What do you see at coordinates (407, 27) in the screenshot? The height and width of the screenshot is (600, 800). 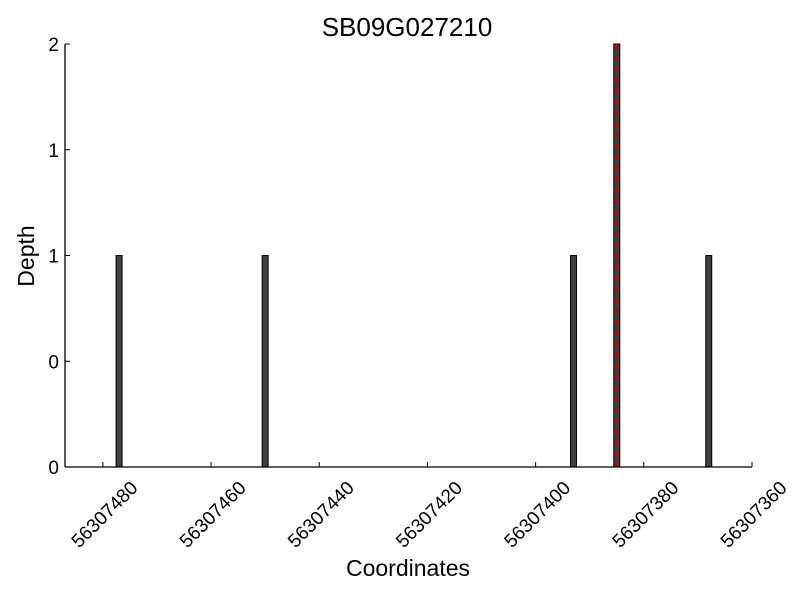 I see `chart-title: SB09G027210` at bounding box center [407, 27].